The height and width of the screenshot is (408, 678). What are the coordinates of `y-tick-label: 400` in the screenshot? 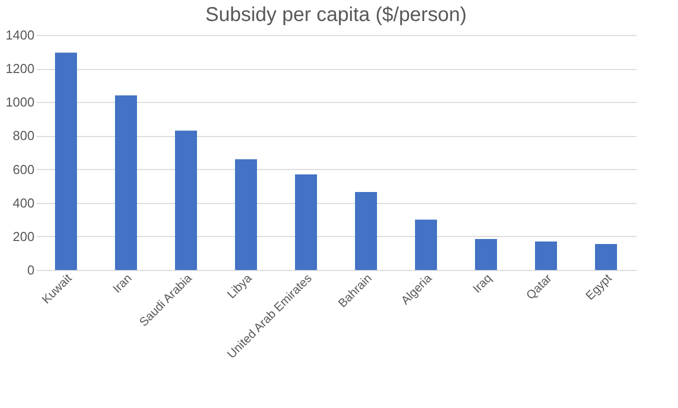 It's located at (23, 202).